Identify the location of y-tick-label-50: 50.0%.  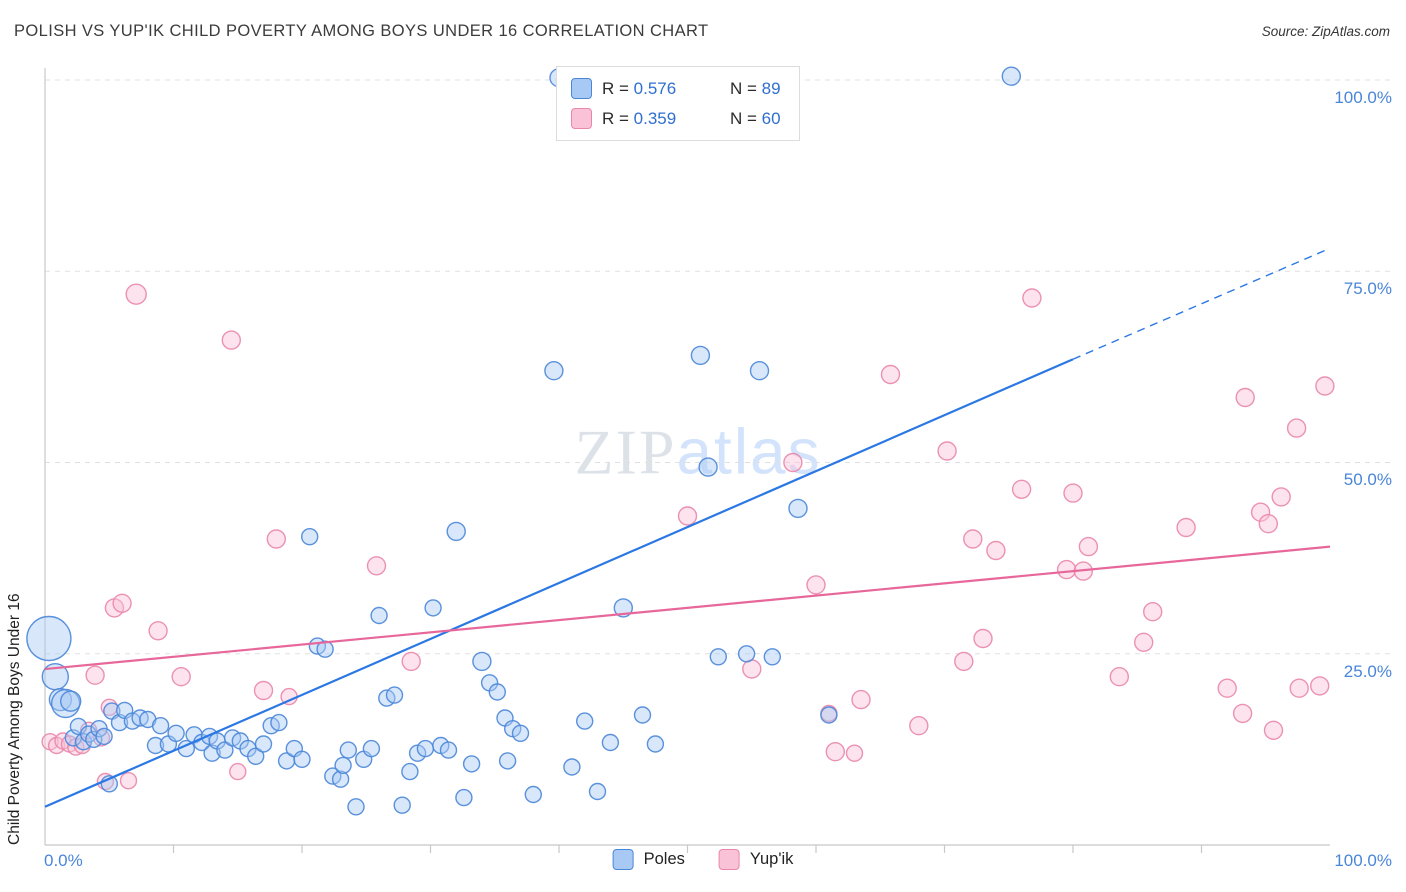
(1367, 479).